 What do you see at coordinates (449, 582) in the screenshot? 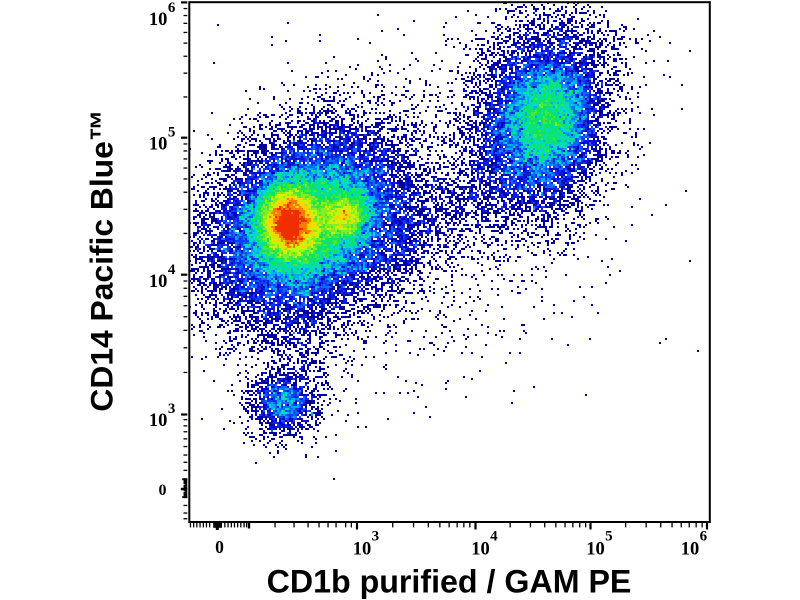
I see `svg-text: CD1b purified / GAM PE` at bounding box center [449, 582].